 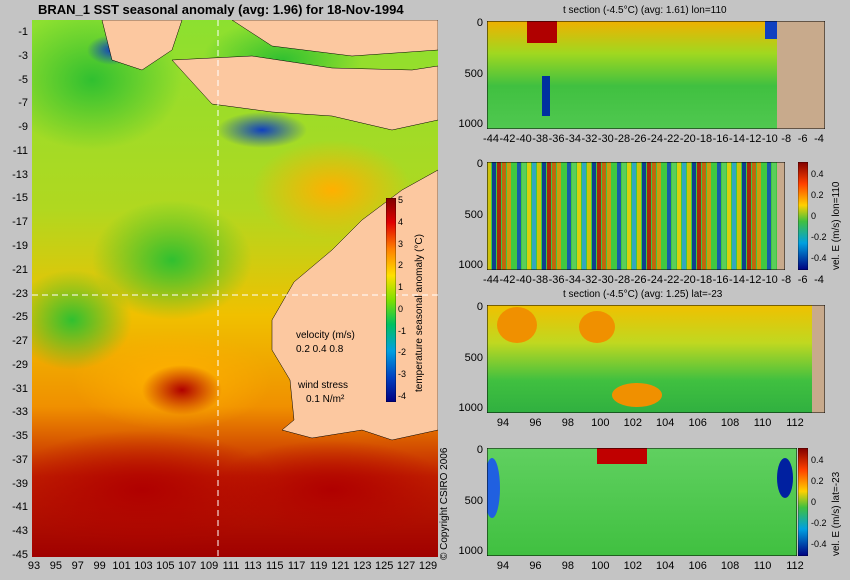 What do you see at coordinates (20, 364) in the screenshot?
I see `y-tick-label: -29` at bounding box center [20, 364].